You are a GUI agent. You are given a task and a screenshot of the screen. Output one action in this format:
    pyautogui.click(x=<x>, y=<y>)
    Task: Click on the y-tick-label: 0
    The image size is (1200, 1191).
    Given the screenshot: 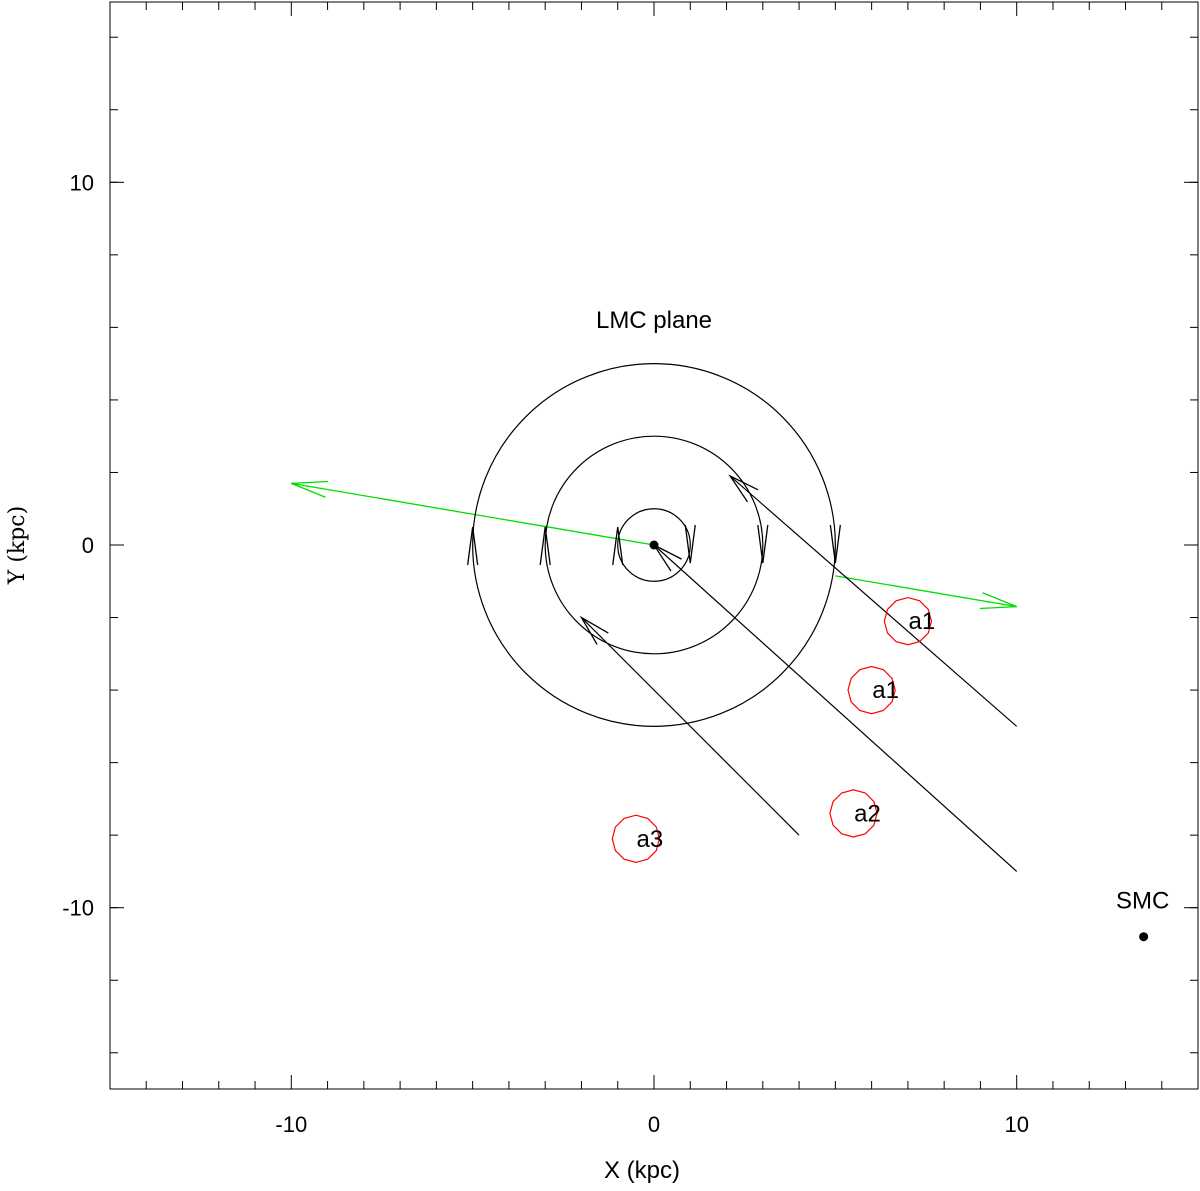 What is the action you would take?
    pyautogui.click(x=88, y=545)
    